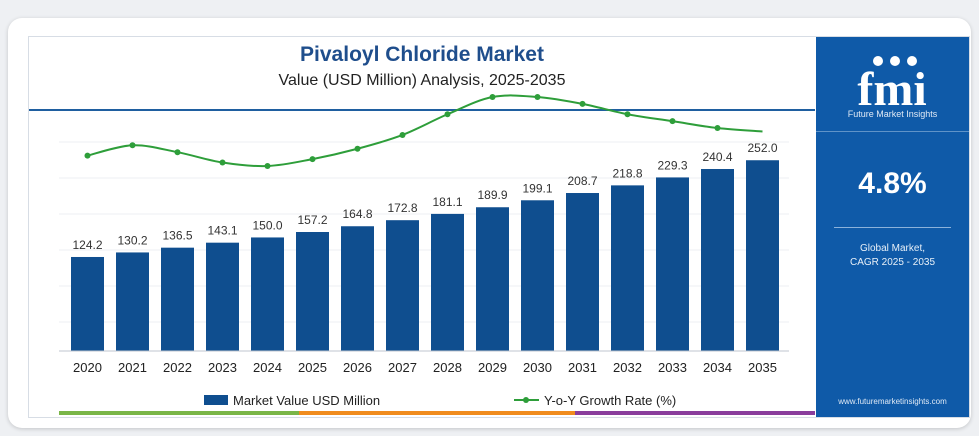 The height and width of the screenshot is (436, 979). What do you see at coordinates (492, 195) in the screenshot?
I see `bar-value-label-2029: 189.9` at bounding box center [492, 195].